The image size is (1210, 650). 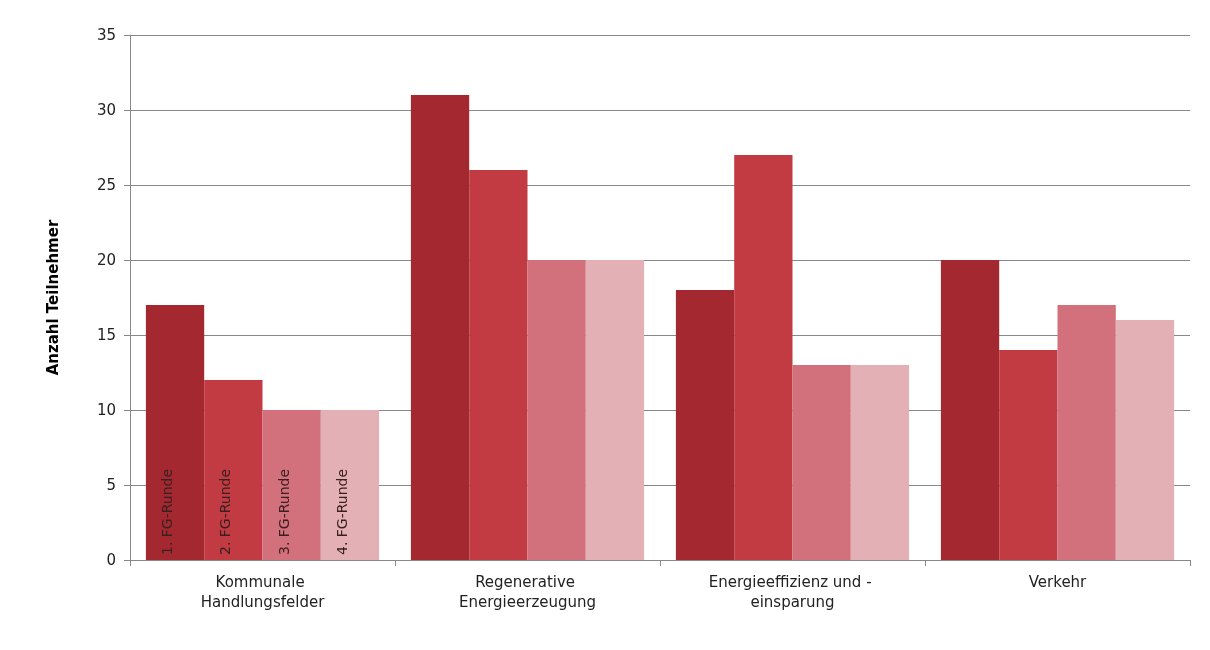 I want to click on x-tick-label: Energieeffizienz und - einsparung, so click(x=792, y=592).